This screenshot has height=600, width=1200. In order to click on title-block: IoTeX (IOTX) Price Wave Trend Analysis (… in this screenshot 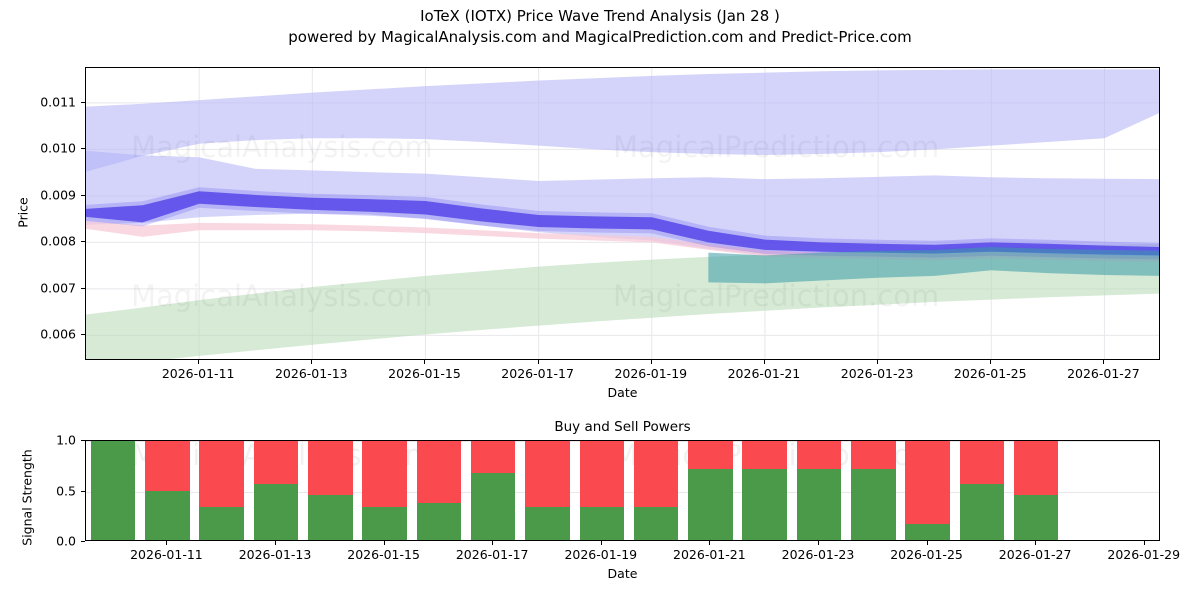, I will do `click(600, 27)`.